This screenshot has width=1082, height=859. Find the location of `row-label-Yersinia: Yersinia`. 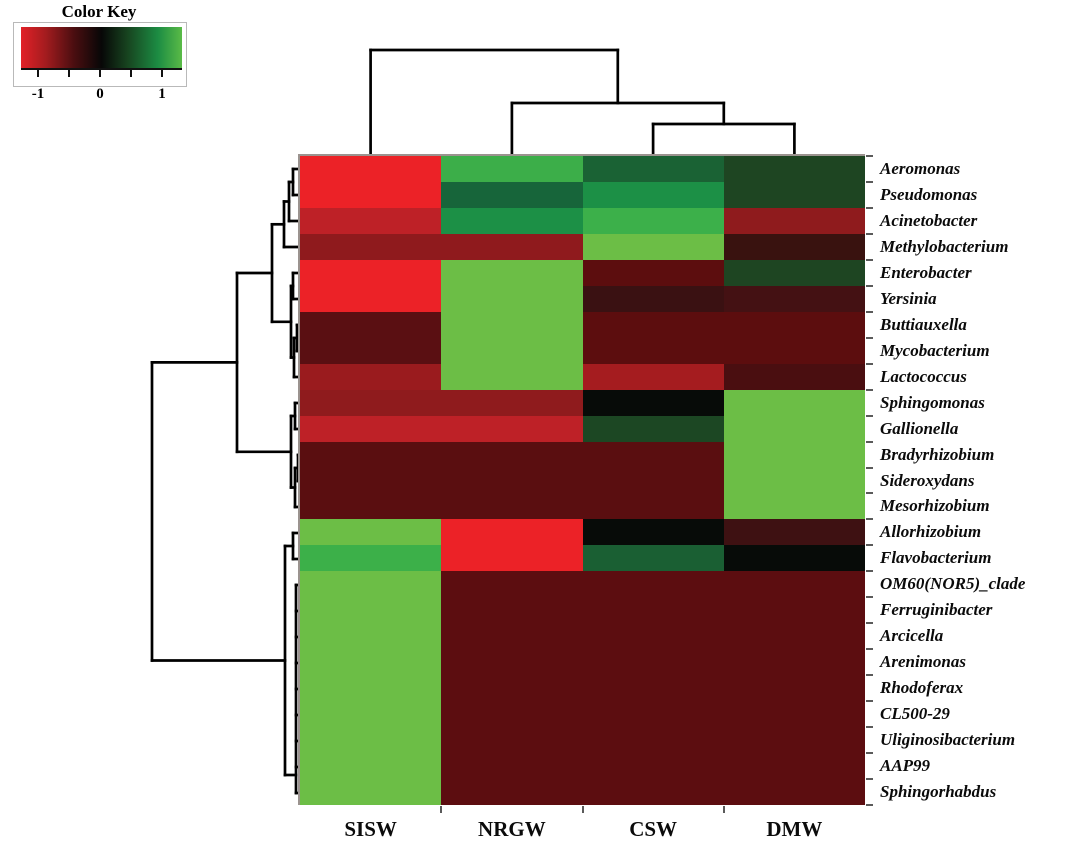

row-label-Yersinia: Yersinia is located at coordinates (908, 298).